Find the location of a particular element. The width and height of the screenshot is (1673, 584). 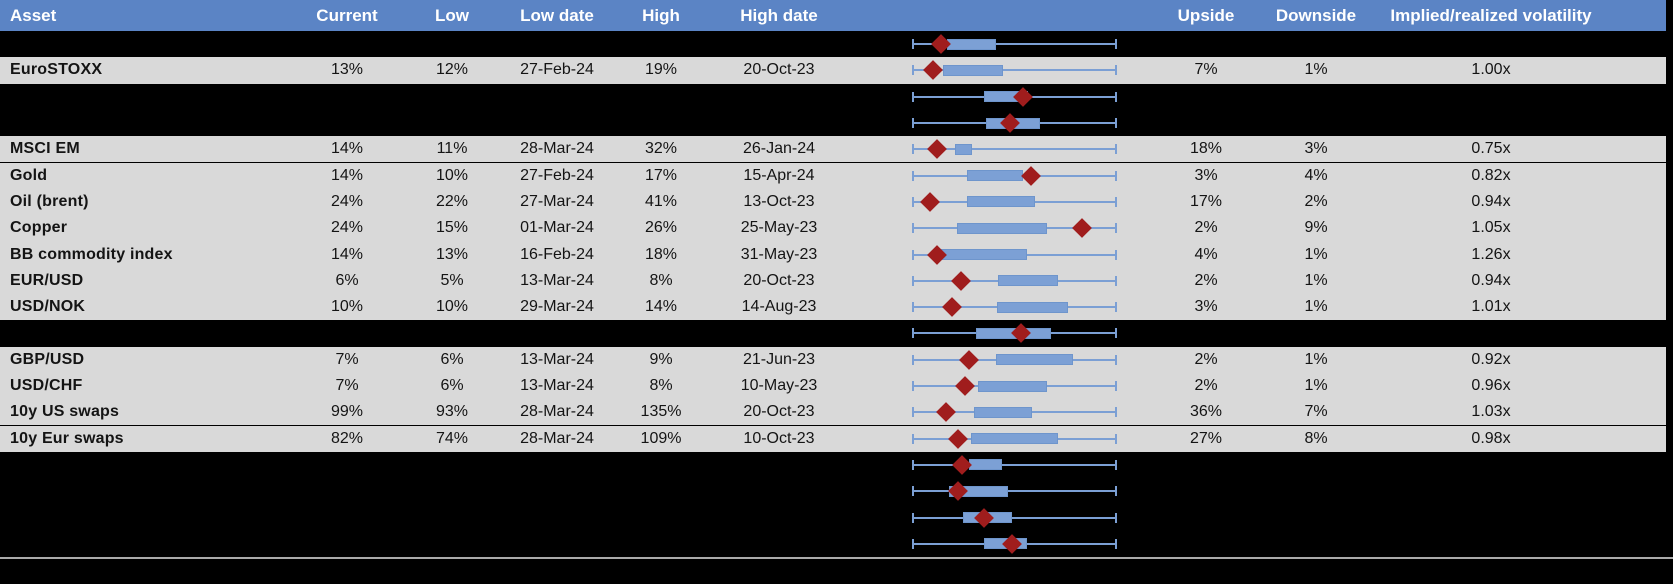

cell-low_date: 28-Mar-24 is located at coordinates (557, 149).